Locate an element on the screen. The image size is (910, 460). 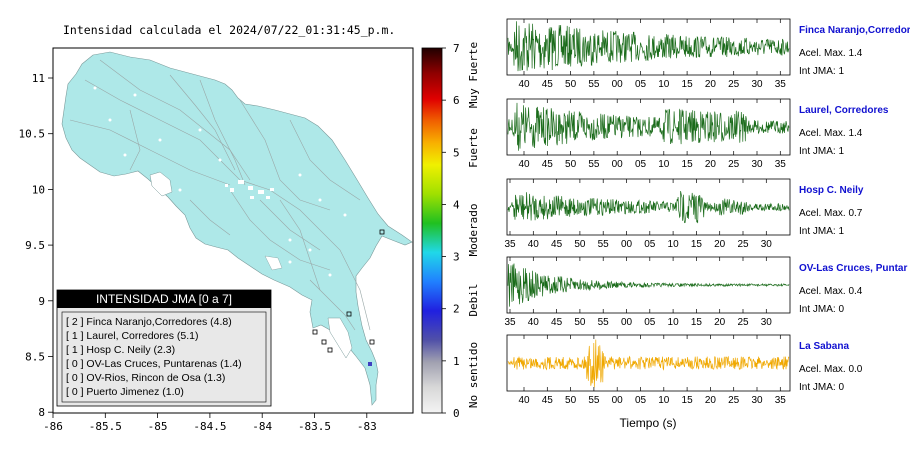
legend-item: [ 0 ] Puerto Jimenez (1.0) is located at coordinates (125, 392).